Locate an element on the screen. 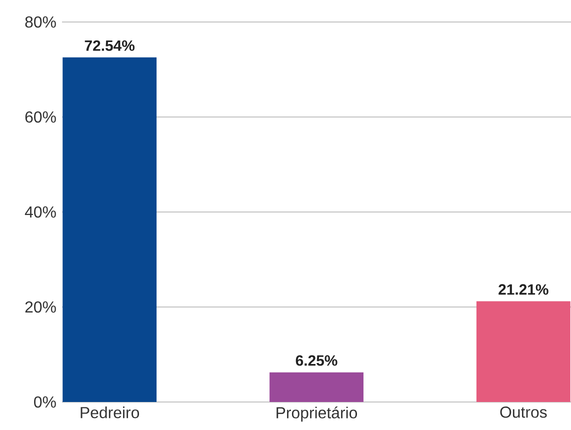 This screenshot has height=430, width=571. x-tick-label: Proprietário is located at coordinates (317, 414).